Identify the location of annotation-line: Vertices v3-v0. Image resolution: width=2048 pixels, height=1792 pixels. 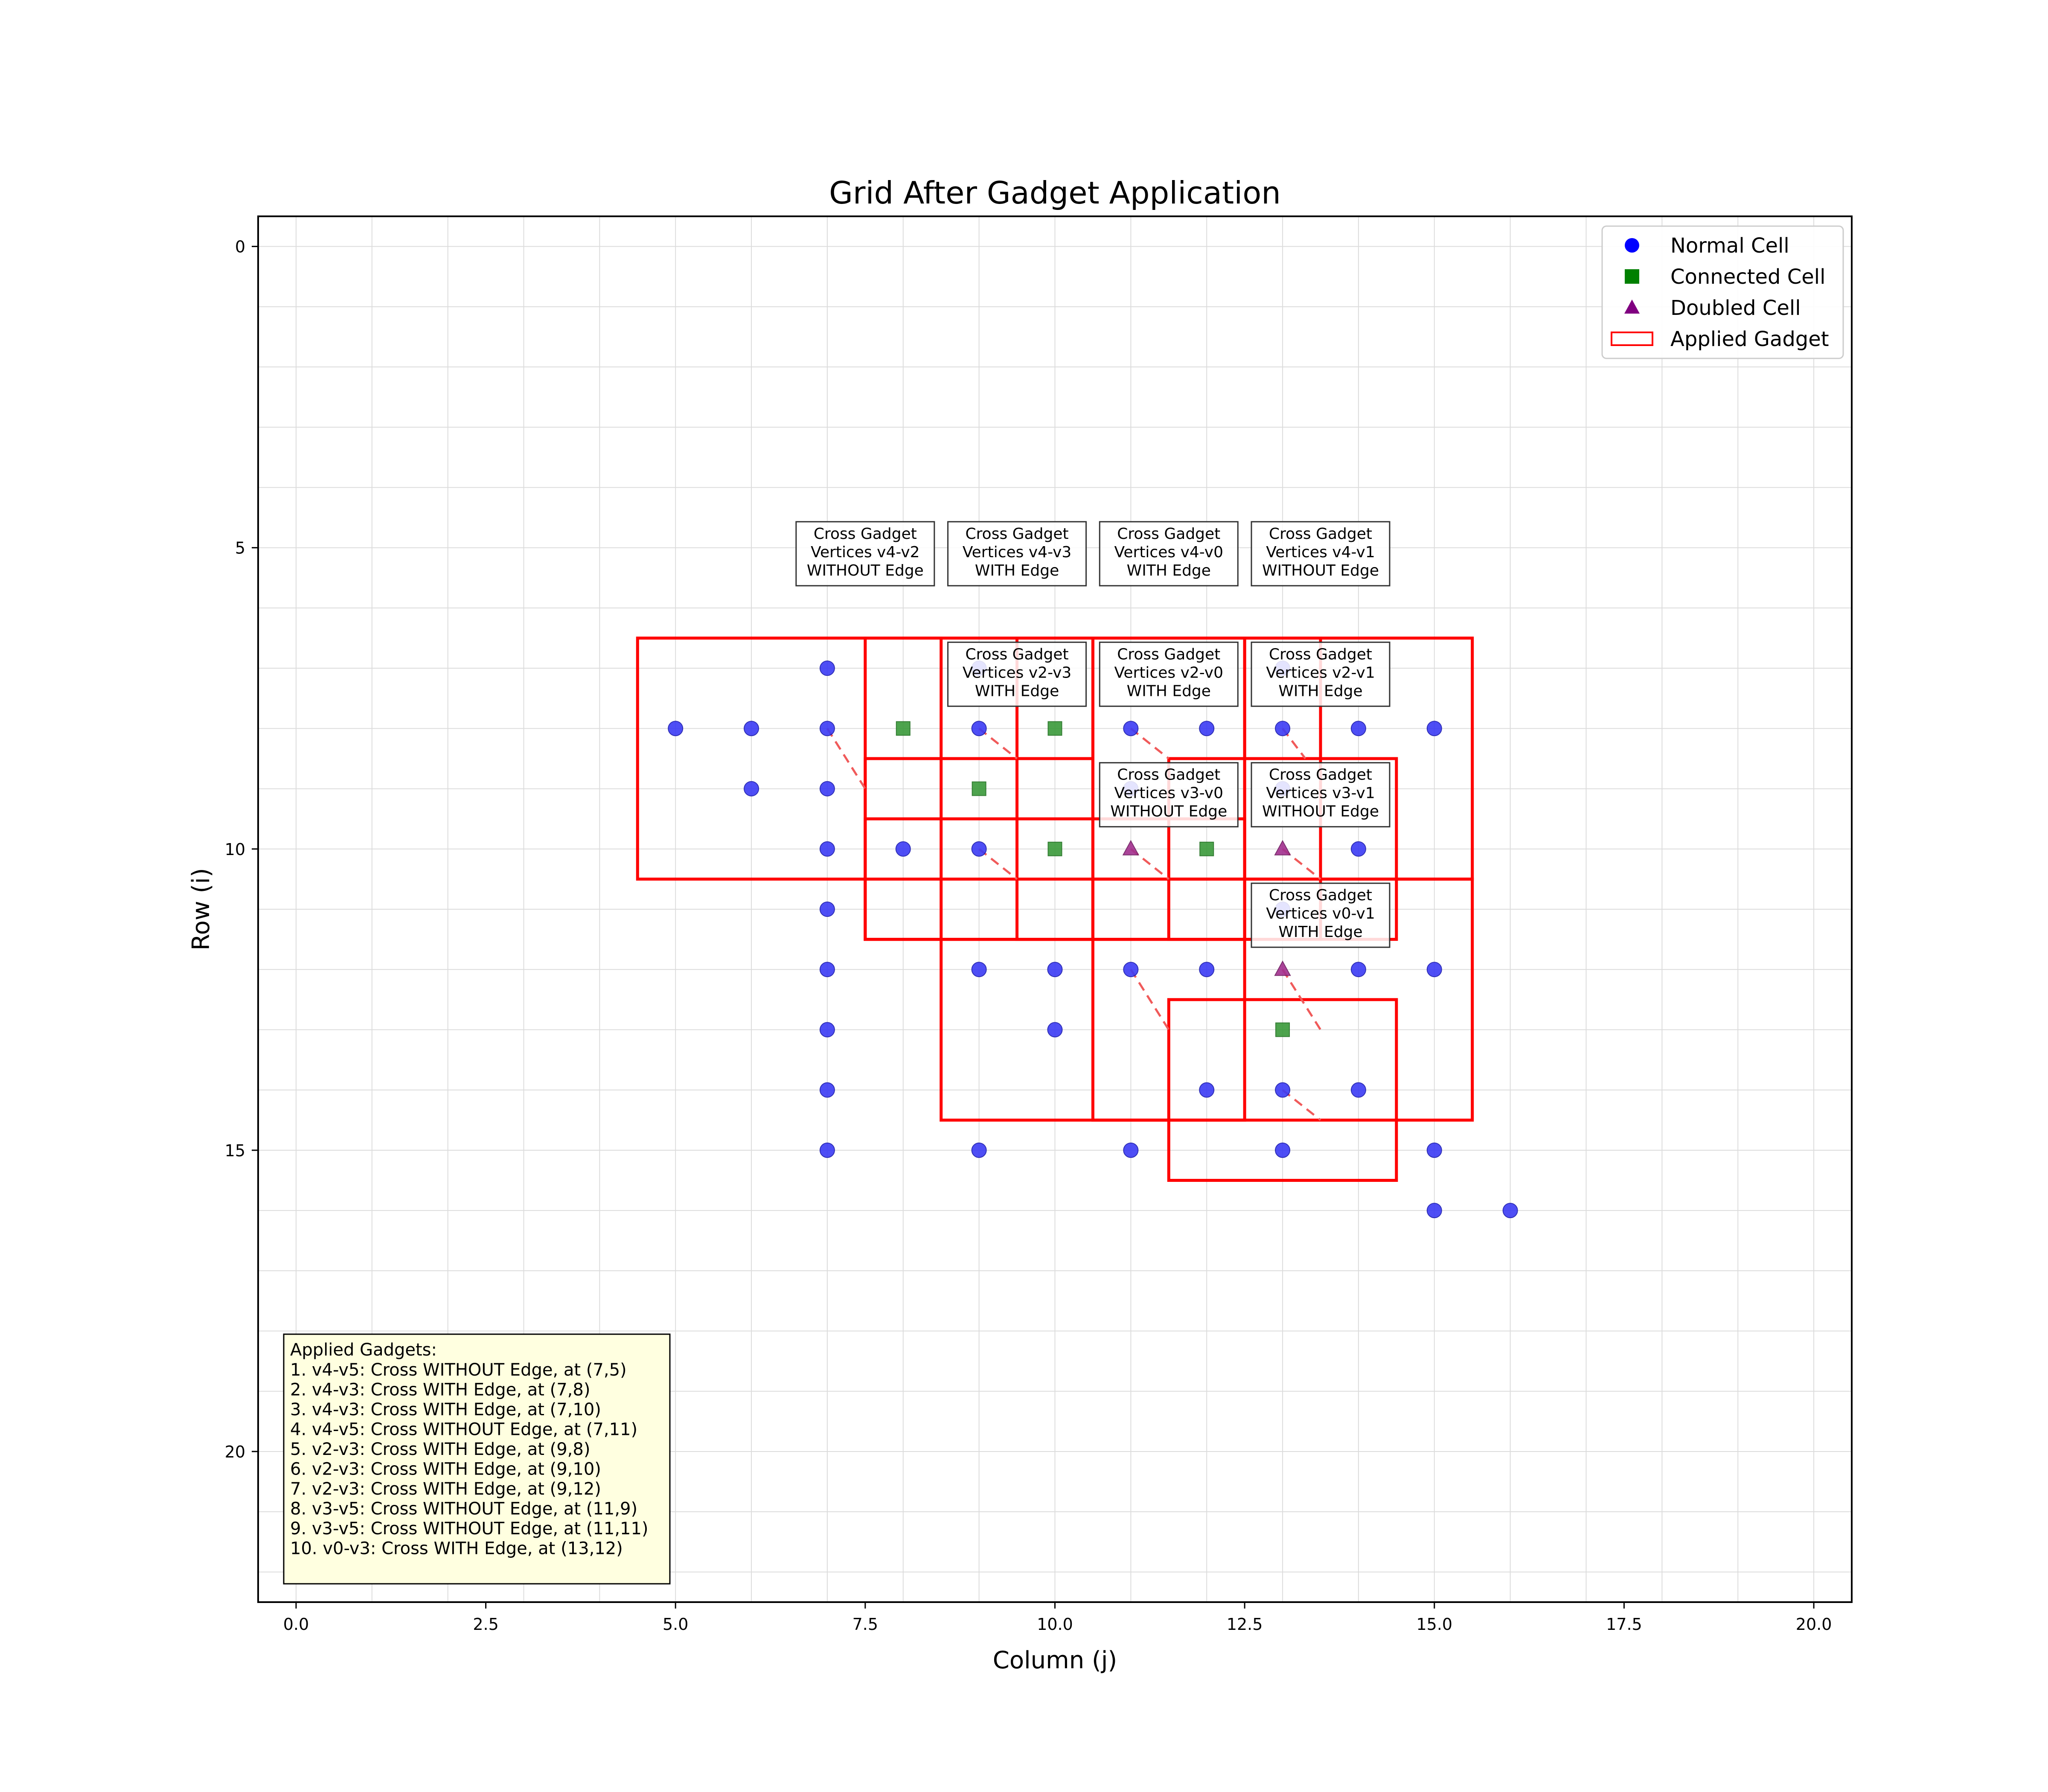
(1168, 793).